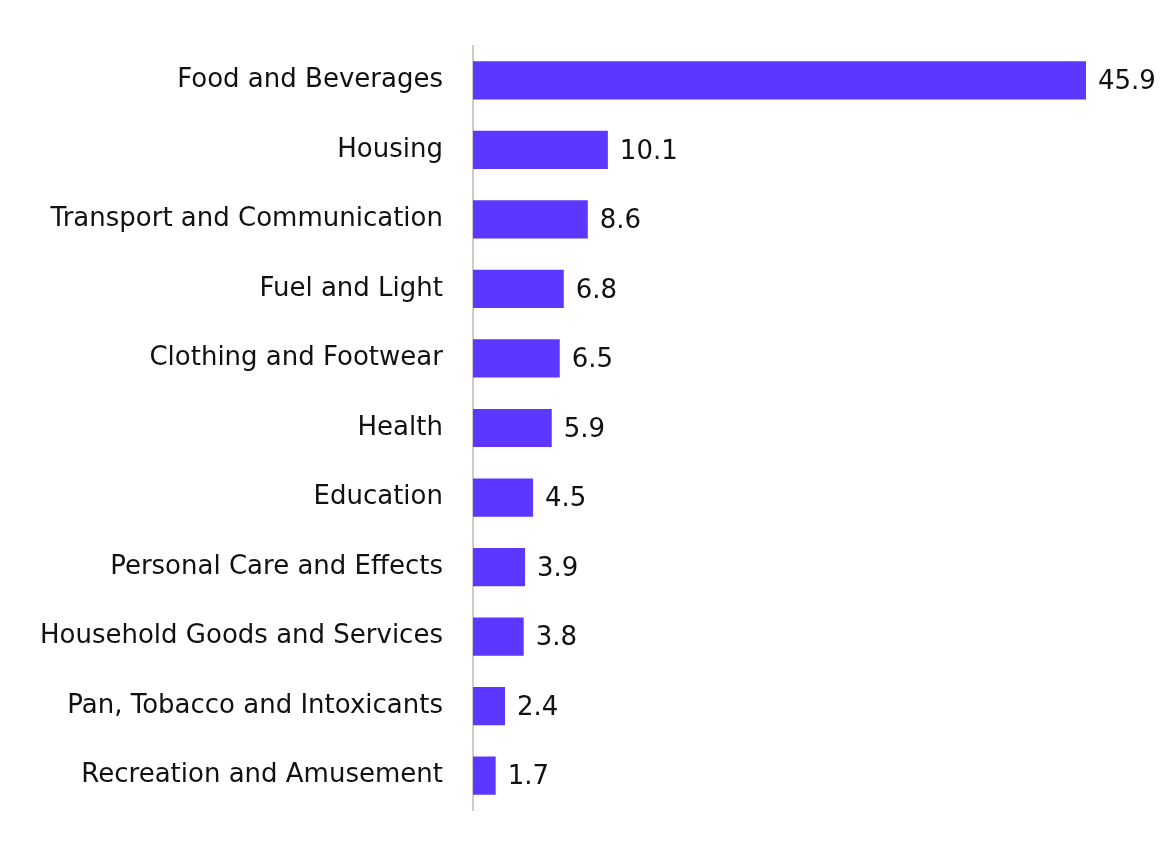 This screenshot has height=856, width=1166. Describe the element at coordinates (310, 78) in the screenshot. I see `y-tick-label: Food and Beverages` at that location.